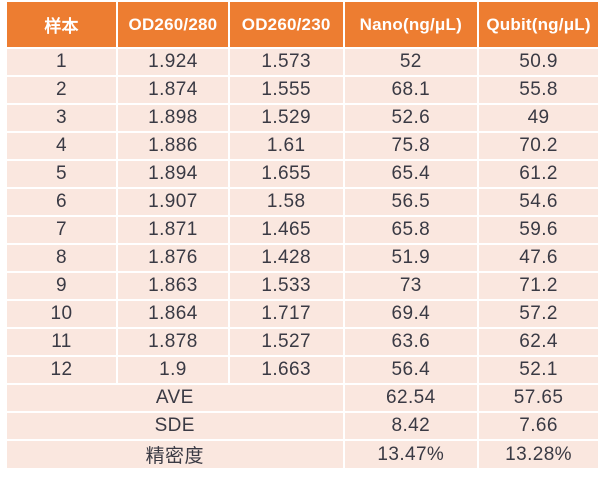  I want to click on col-header-od260-280: OD260/280, so click(173, 24).